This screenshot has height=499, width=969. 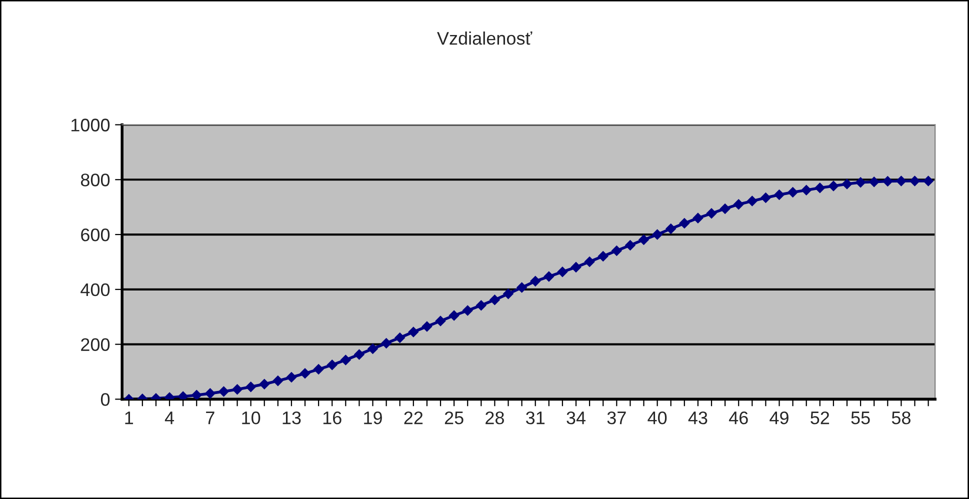 I want to click on y-tick-label: 800, so click(x=95, y=180).